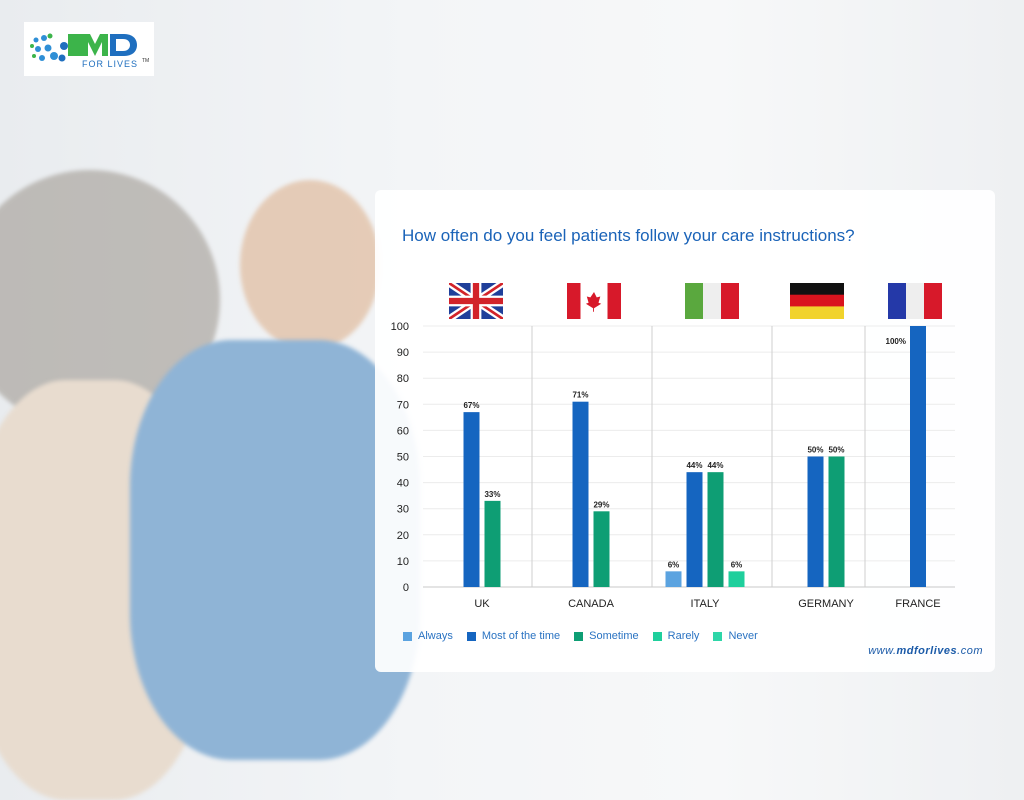 This screenshot has width=1024, height=800. Describe the element at coordinates (743, 636) in the screenshot. I see `legend-label: Never` at that location.